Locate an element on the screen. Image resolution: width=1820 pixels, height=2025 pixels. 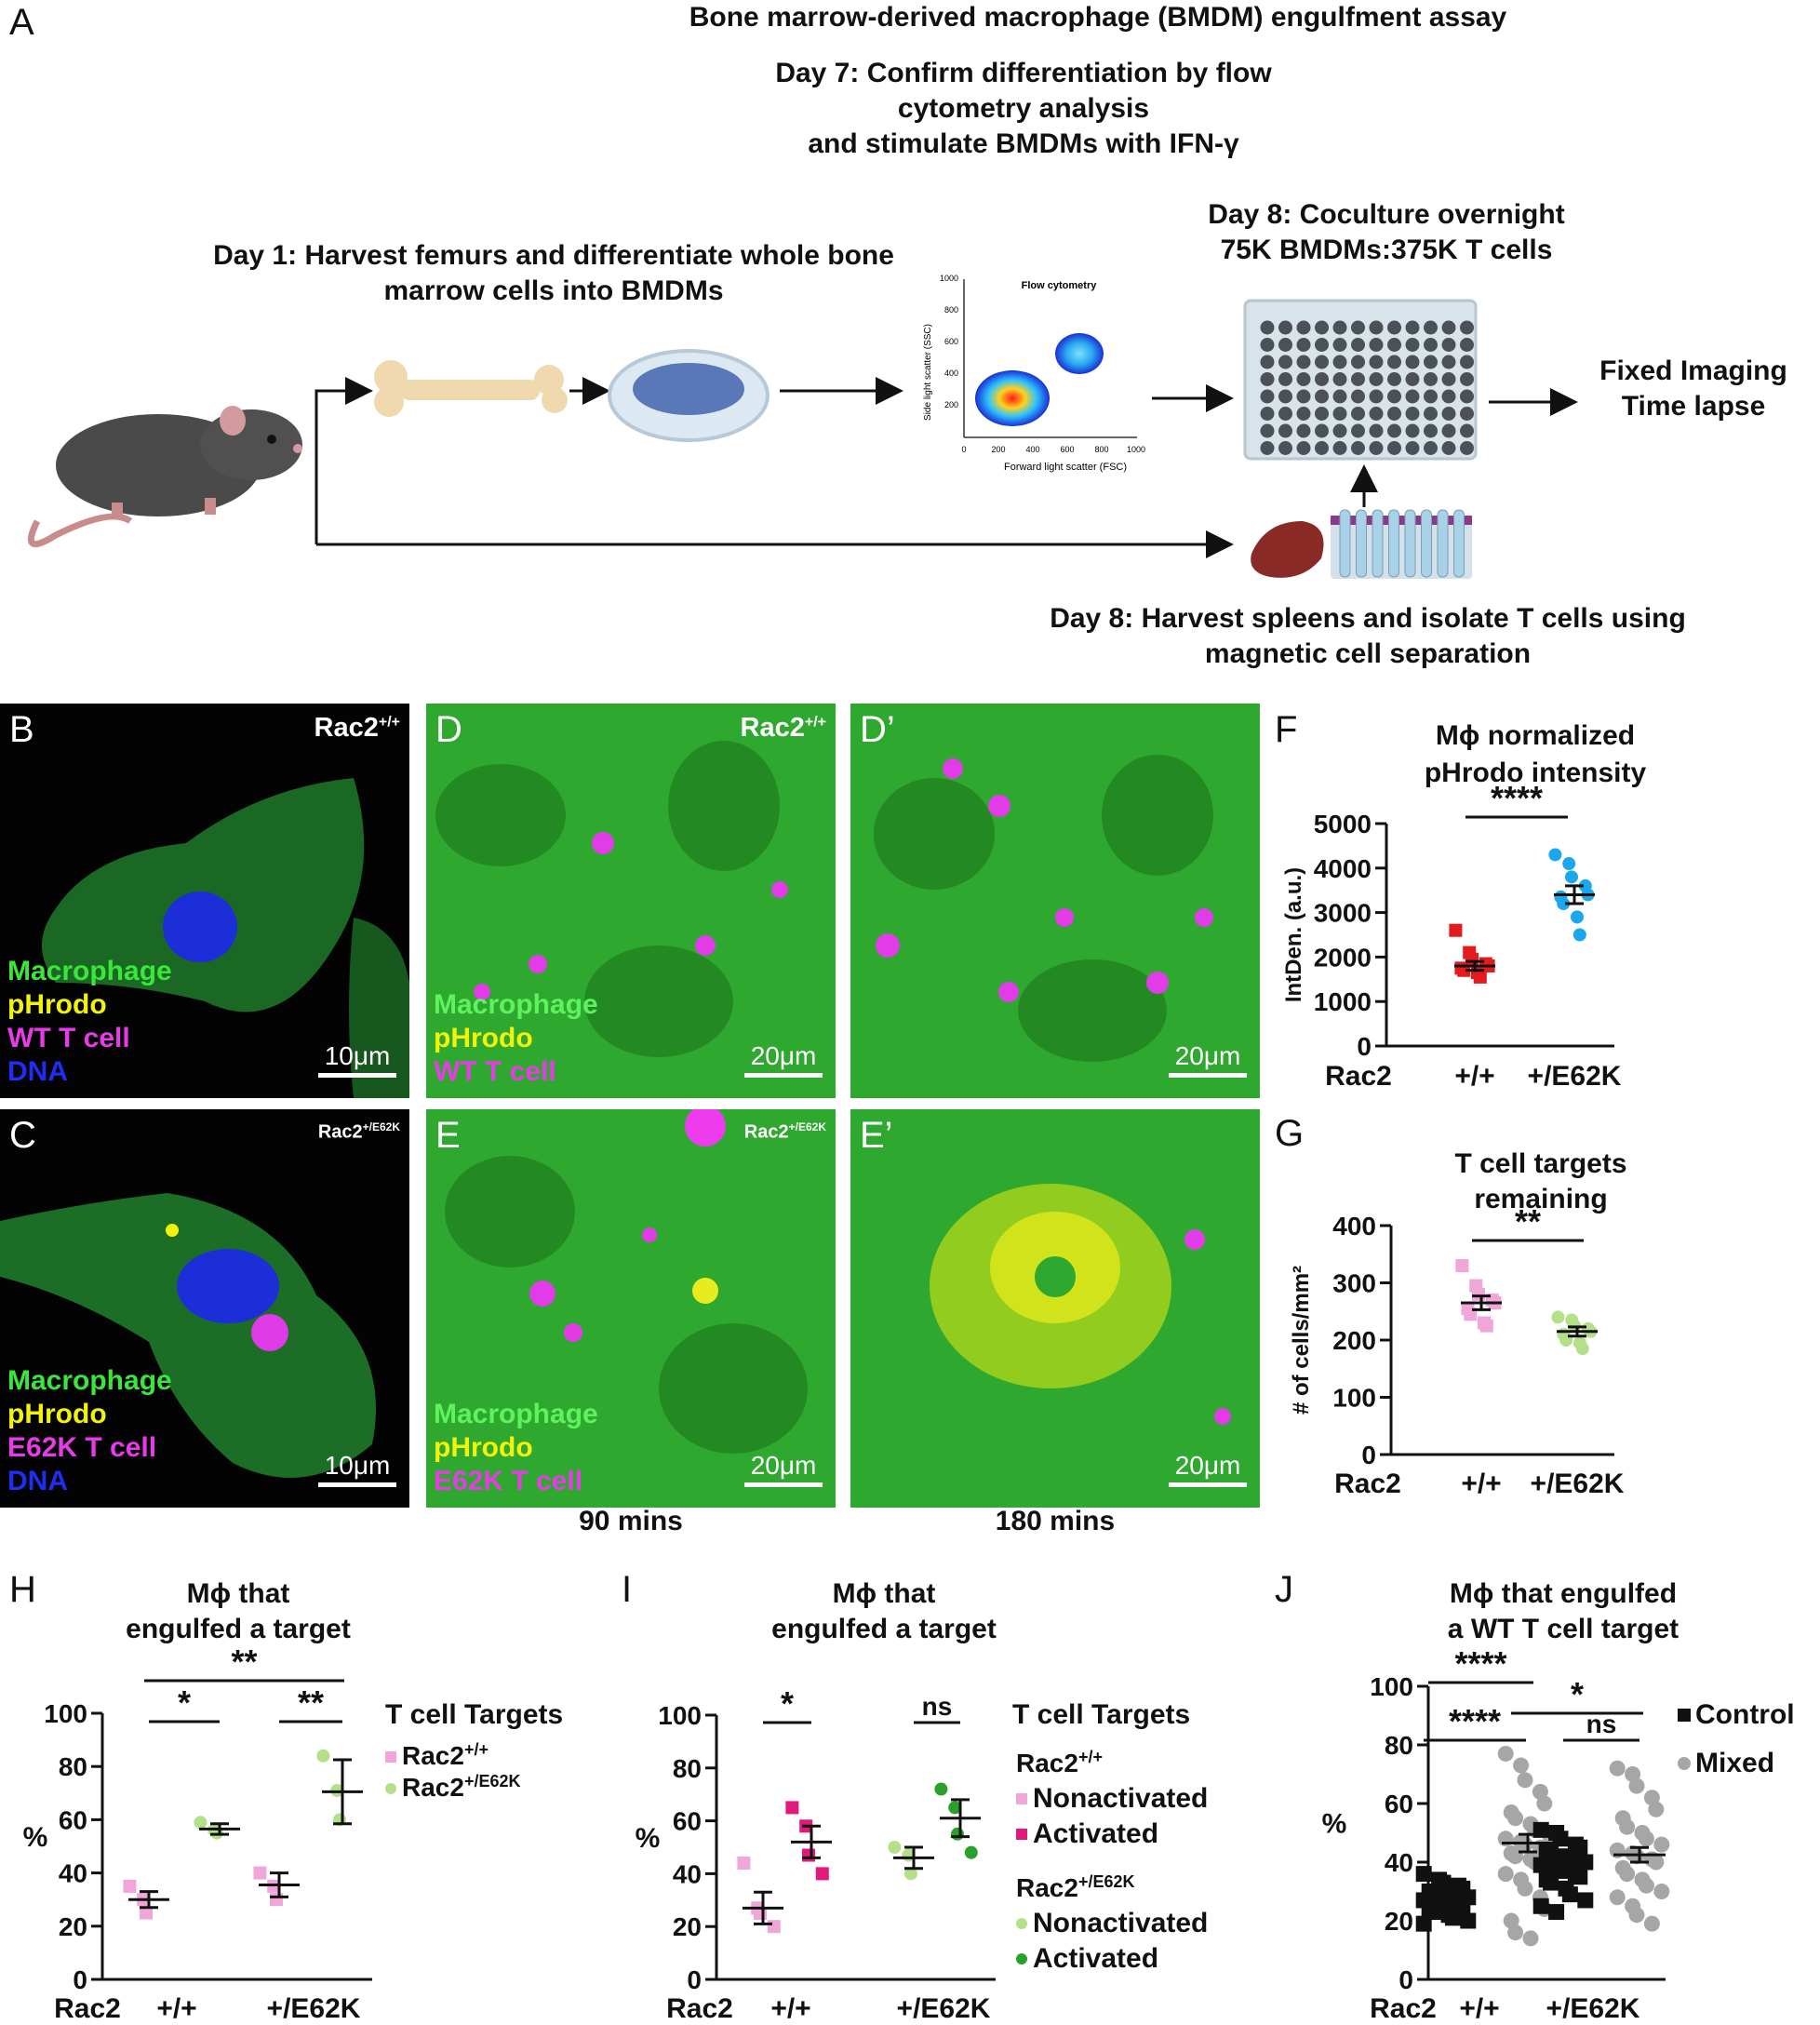
svg-text: 0 is located at coordinates (963, 449).